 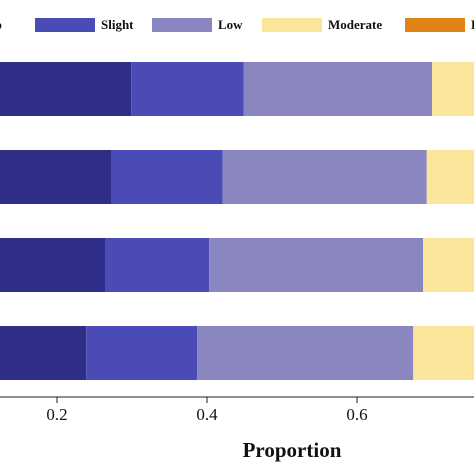 What do you see at coordinates (117, 24) in the screenshot?
I see `legend-label: Slight` at bounding box center [117, 24].